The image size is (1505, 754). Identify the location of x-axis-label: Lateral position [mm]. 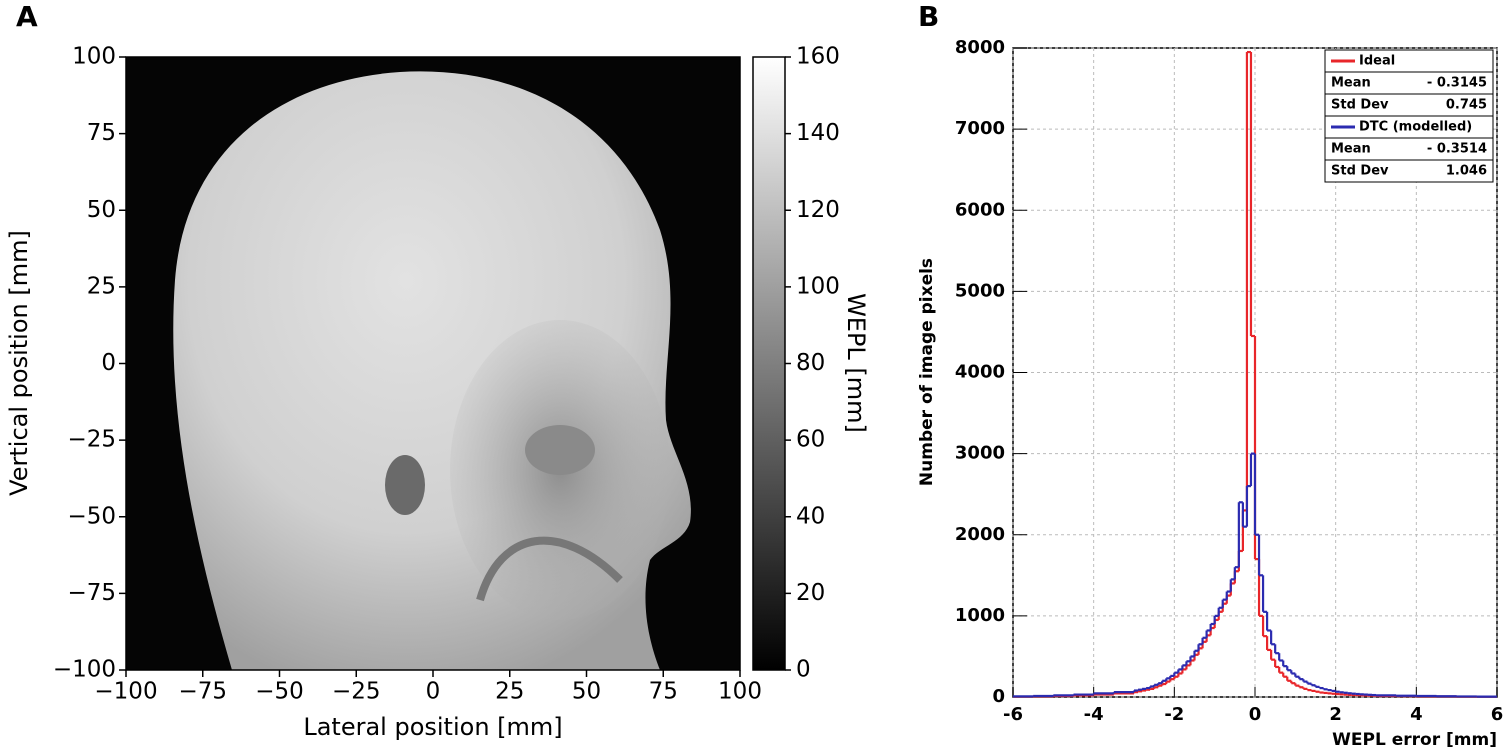
(432, 727).